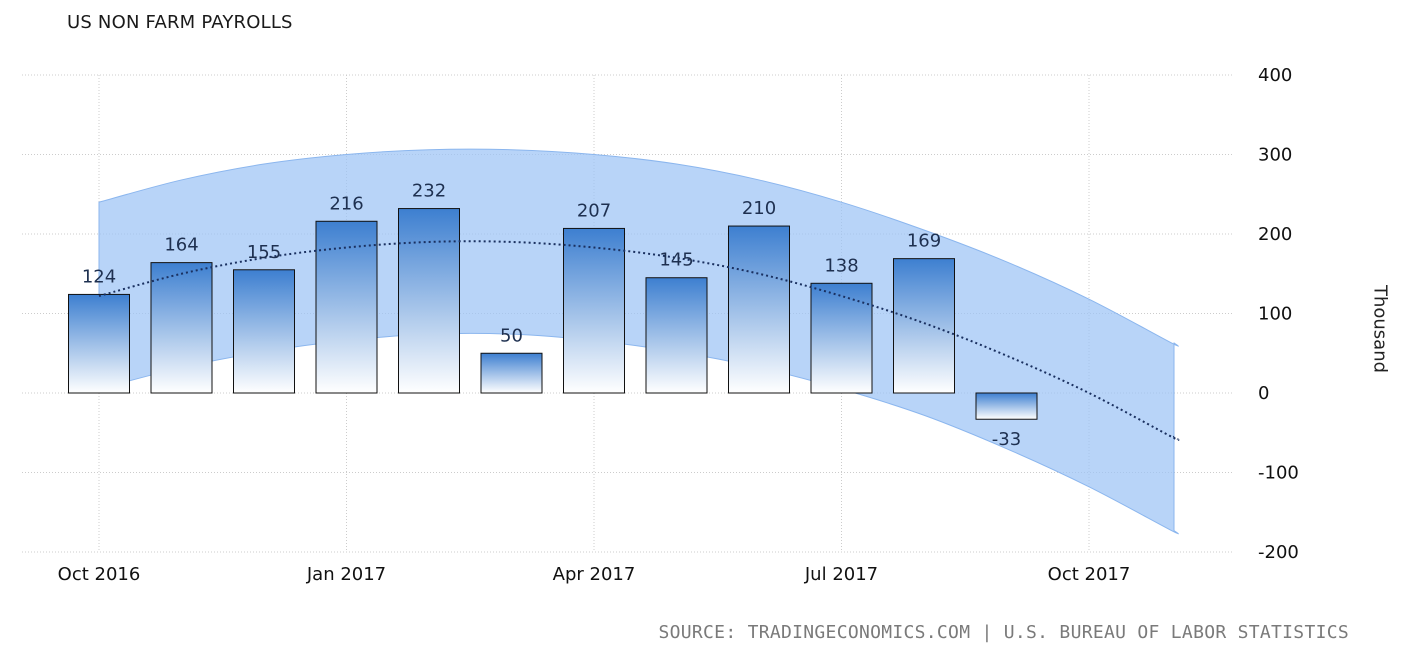 Image resolution: width=1412 pixels, height=658 pixels. I want to click on data-label: 207, so click(594, 210).